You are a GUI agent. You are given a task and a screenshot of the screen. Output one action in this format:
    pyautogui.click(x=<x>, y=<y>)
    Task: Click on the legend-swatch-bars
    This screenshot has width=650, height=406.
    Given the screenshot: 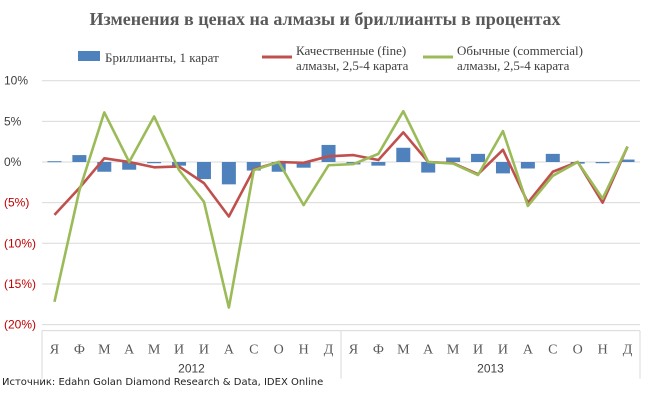 What is the action you would take?
    pyautogui.click(x=89, y=56)
    